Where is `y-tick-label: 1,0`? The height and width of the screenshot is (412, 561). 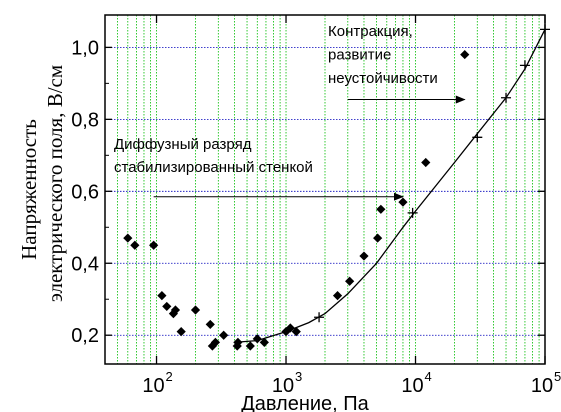
y-tick-label: 1,0 is located at coordinates (85, 48).